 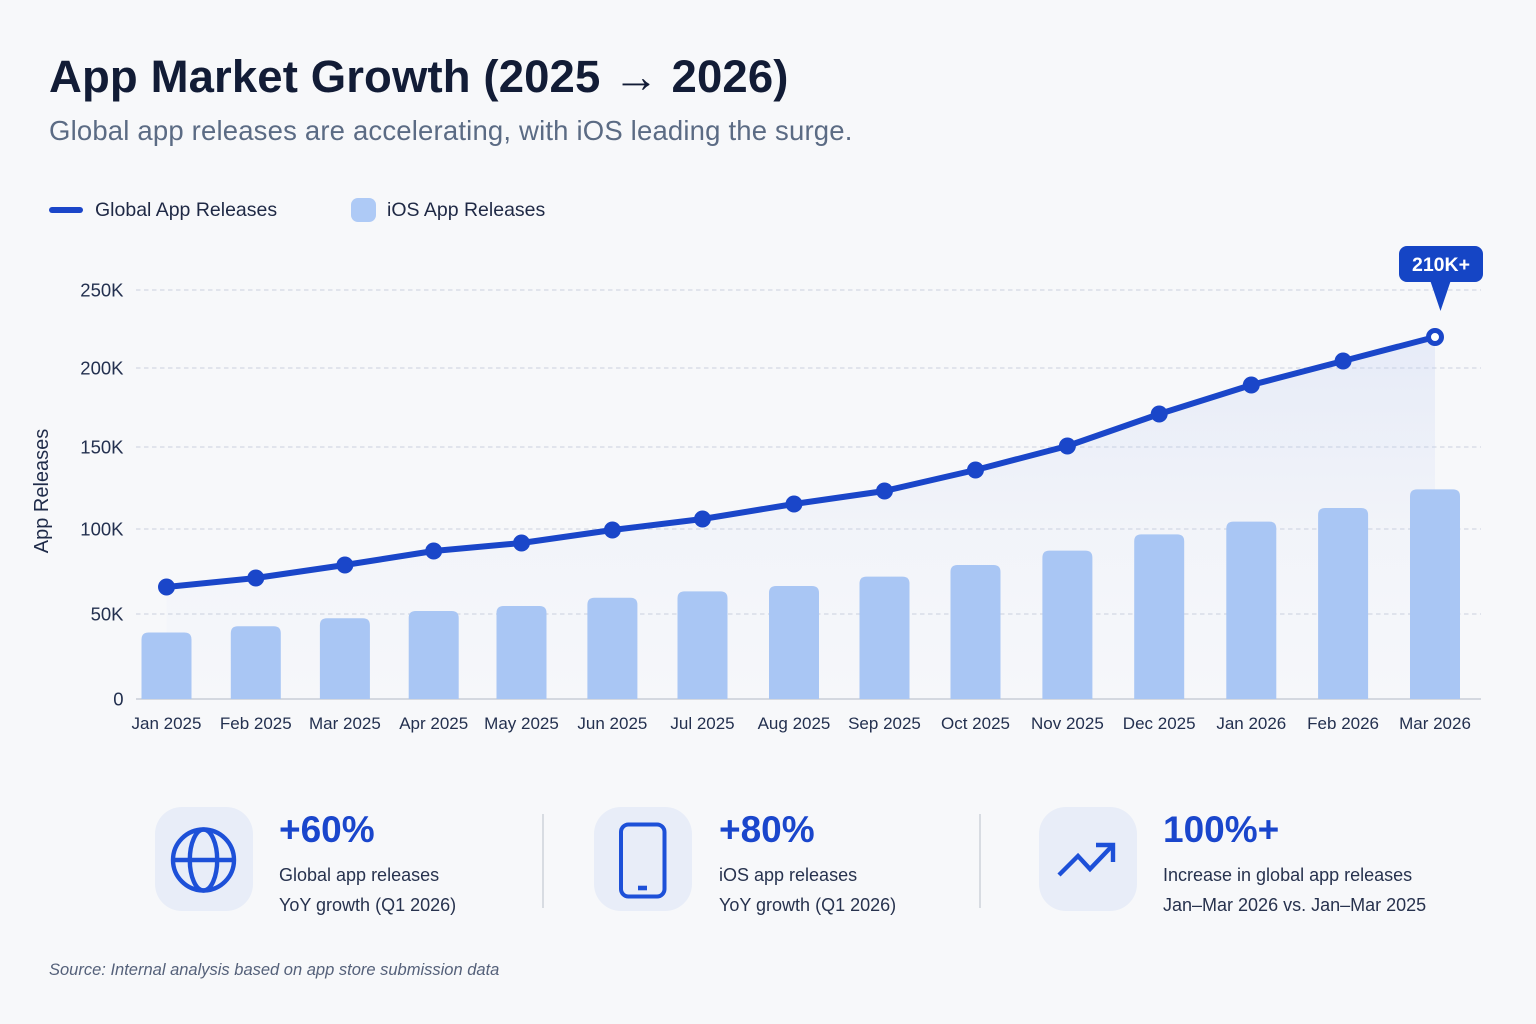 What do you see at coordinates (42, 491) in the screenshot?
I see `svg-text: App Releases` at bounding box center [42, 491].